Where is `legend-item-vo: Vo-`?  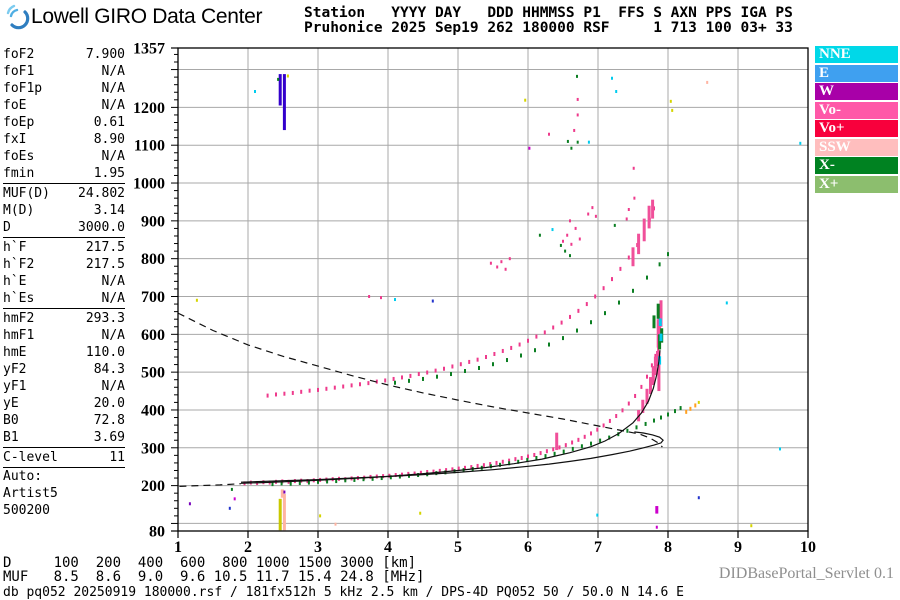
legend-item-vo: Vo- is located at coordinates (856, 110).